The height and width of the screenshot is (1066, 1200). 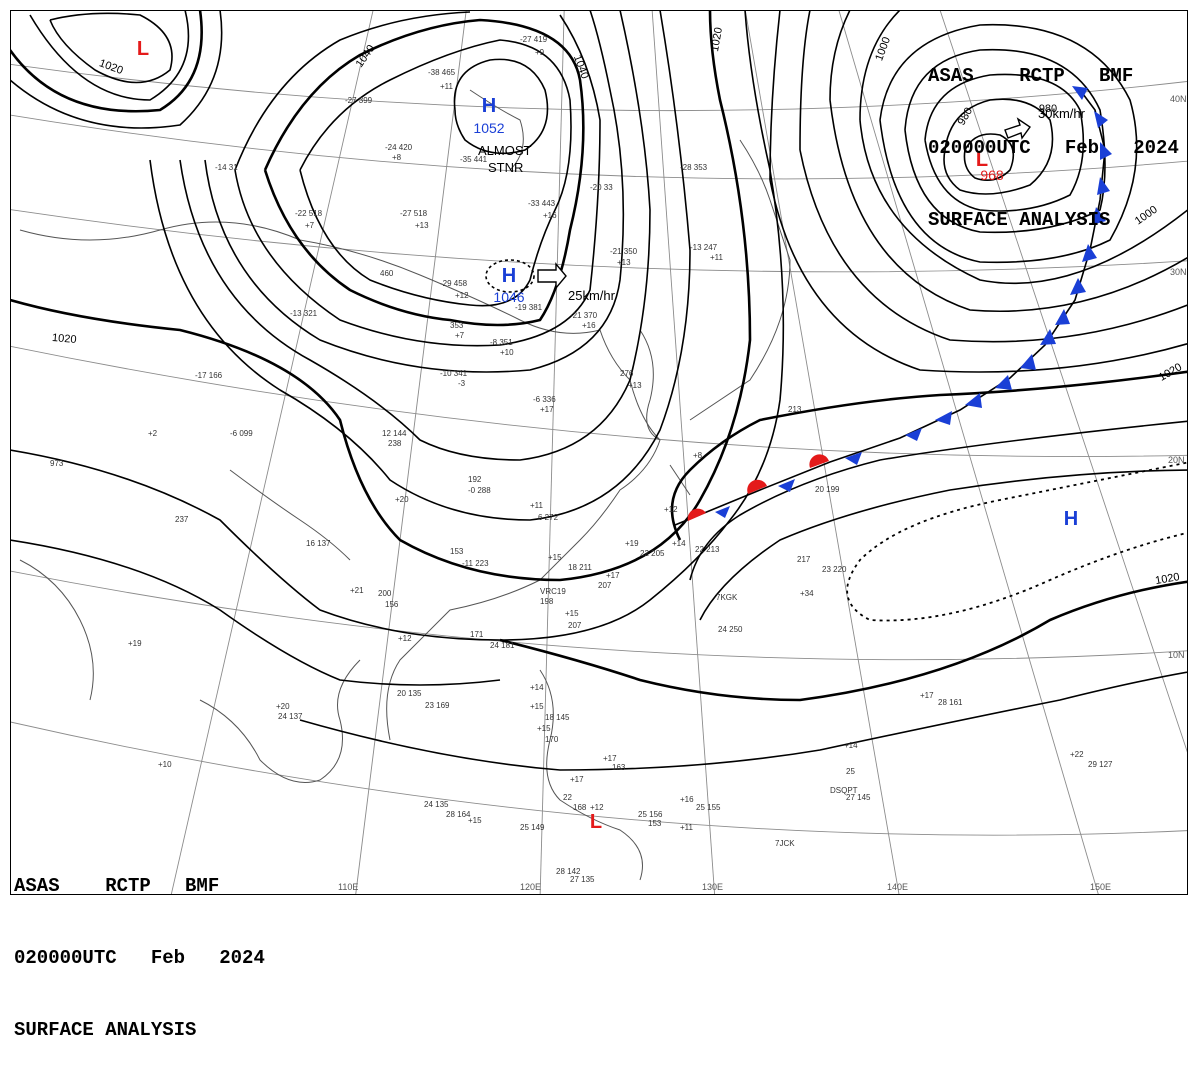 I want to click on station-plot-value: 16 137, so click(x=318, y=543).